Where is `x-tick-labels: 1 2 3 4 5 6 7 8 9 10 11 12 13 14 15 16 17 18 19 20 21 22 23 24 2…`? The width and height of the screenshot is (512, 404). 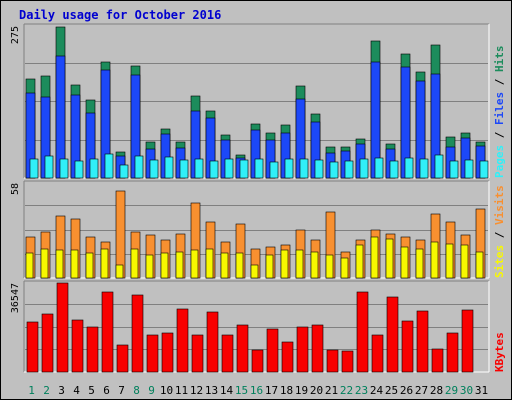 x-tick-labels: 1 2 3 4 5 6 7 8 9 10 11 12 13 14 15 16 17 18 19 20 21 22 23 24 2… is located at coordinates (258, 390).